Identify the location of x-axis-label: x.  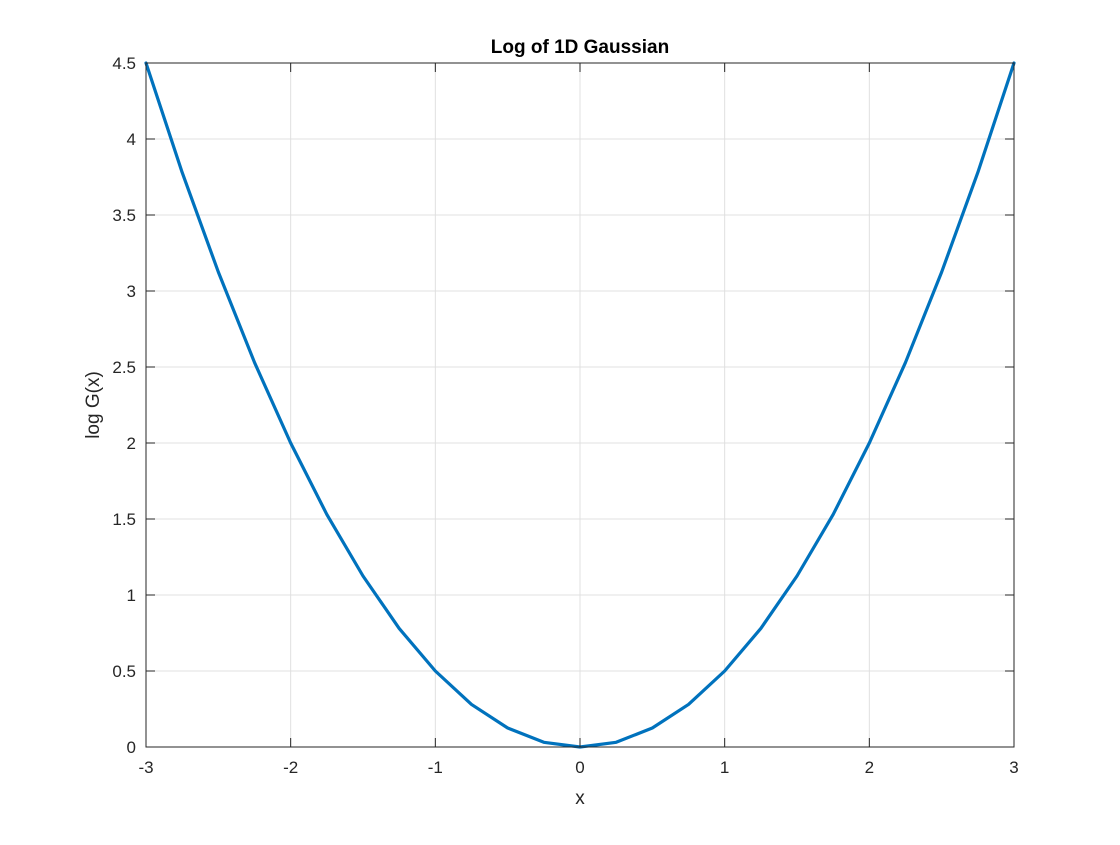
(580, 798).